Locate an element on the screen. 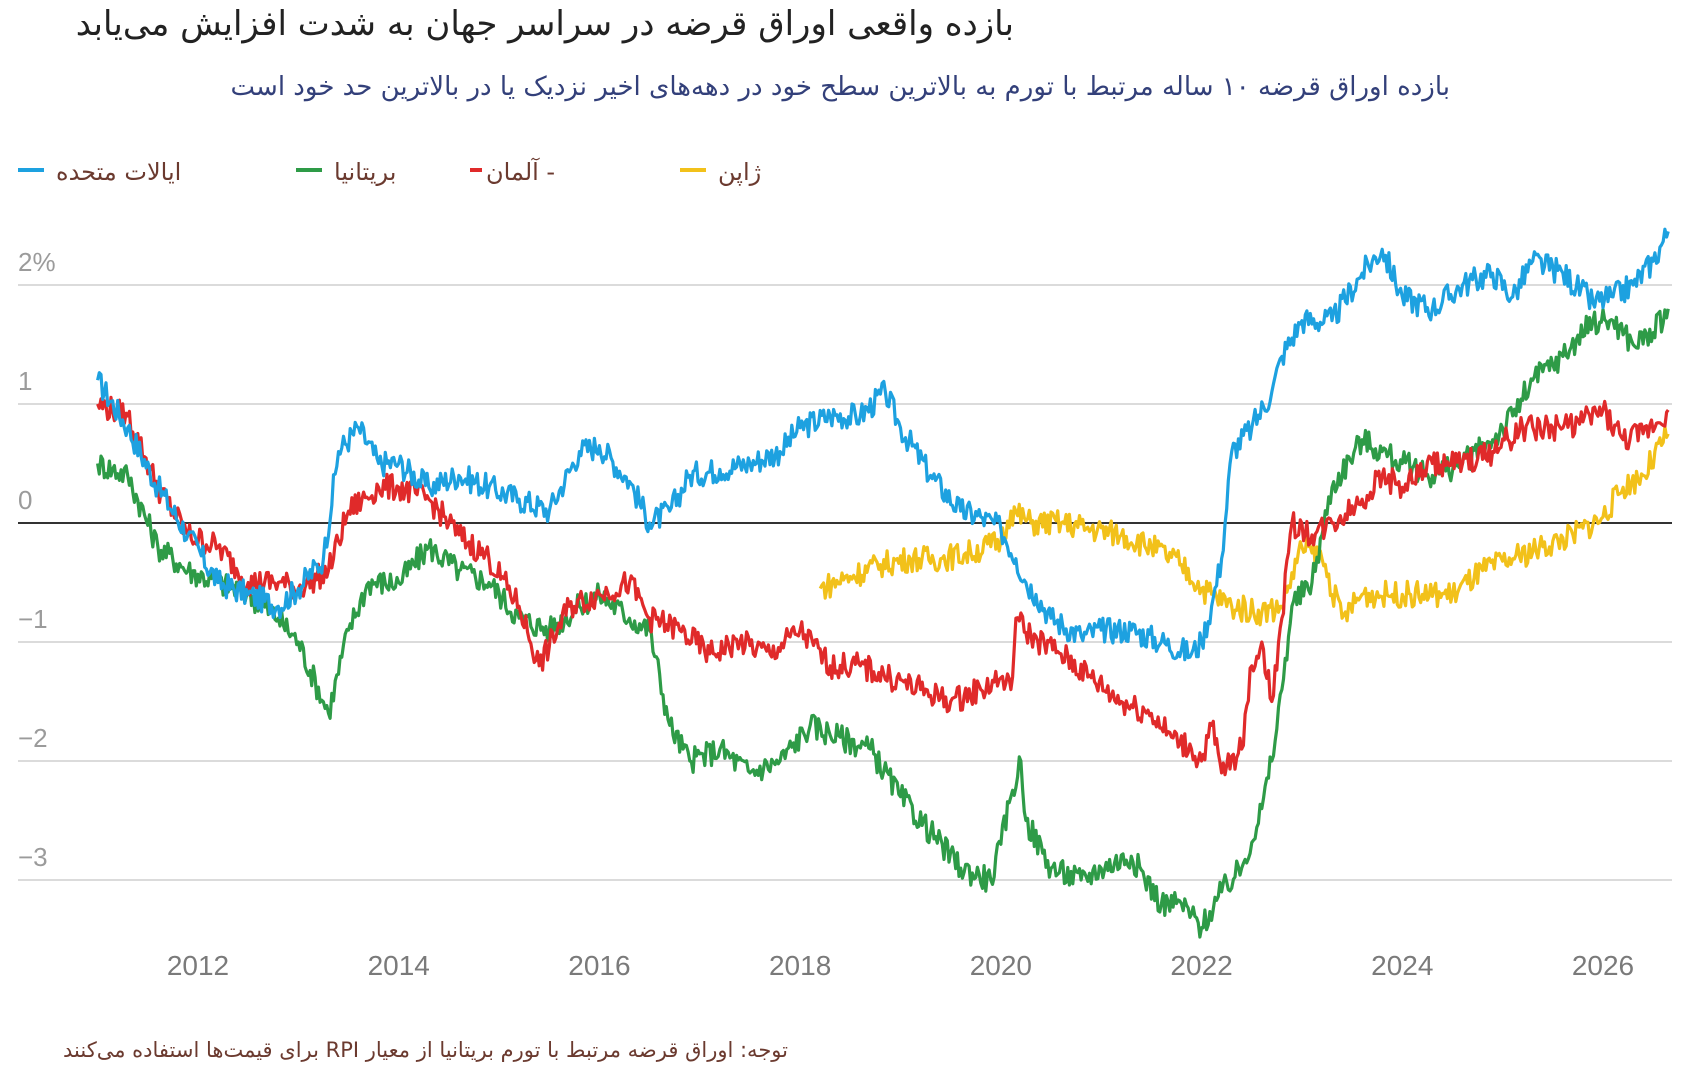 The image size is (1686, 1074). y-tick-label: 0 is located at coordinates (25, 500).